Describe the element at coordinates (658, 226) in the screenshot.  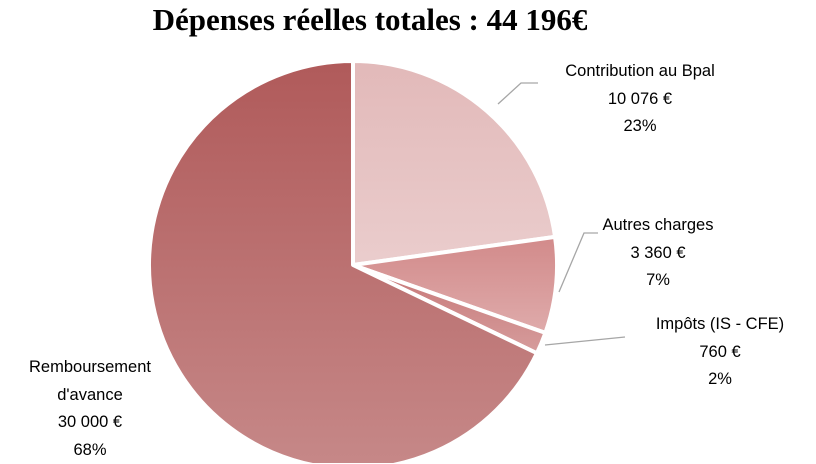
I see `data-label-category: Autres charges` at that location.